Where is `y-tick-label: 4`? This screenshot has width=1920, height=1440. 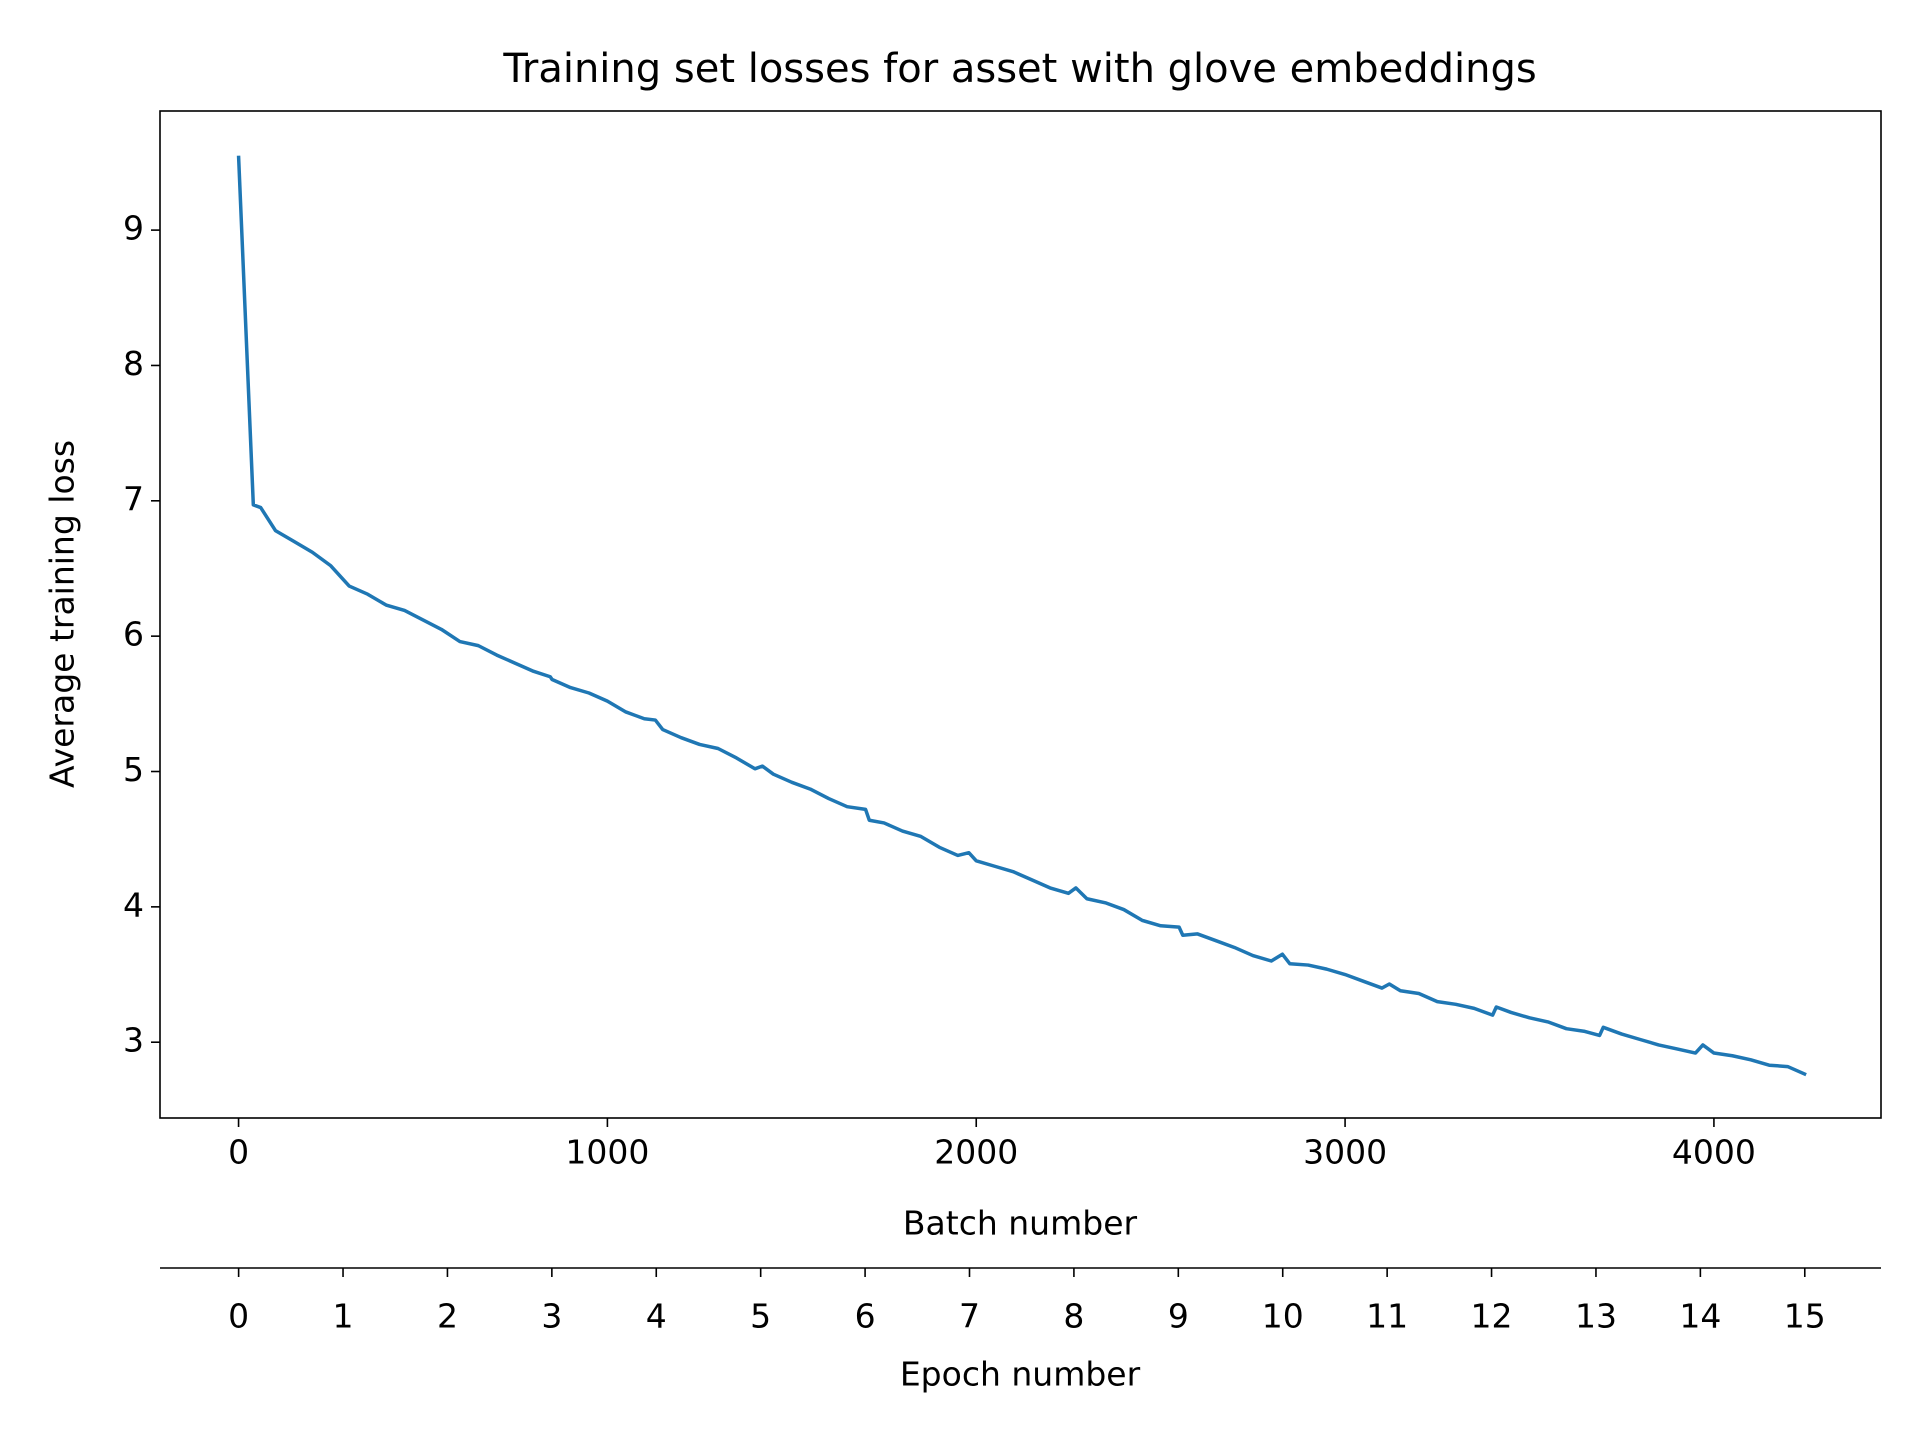 y-tick-label: 4 is located at coordinates (133, 904).